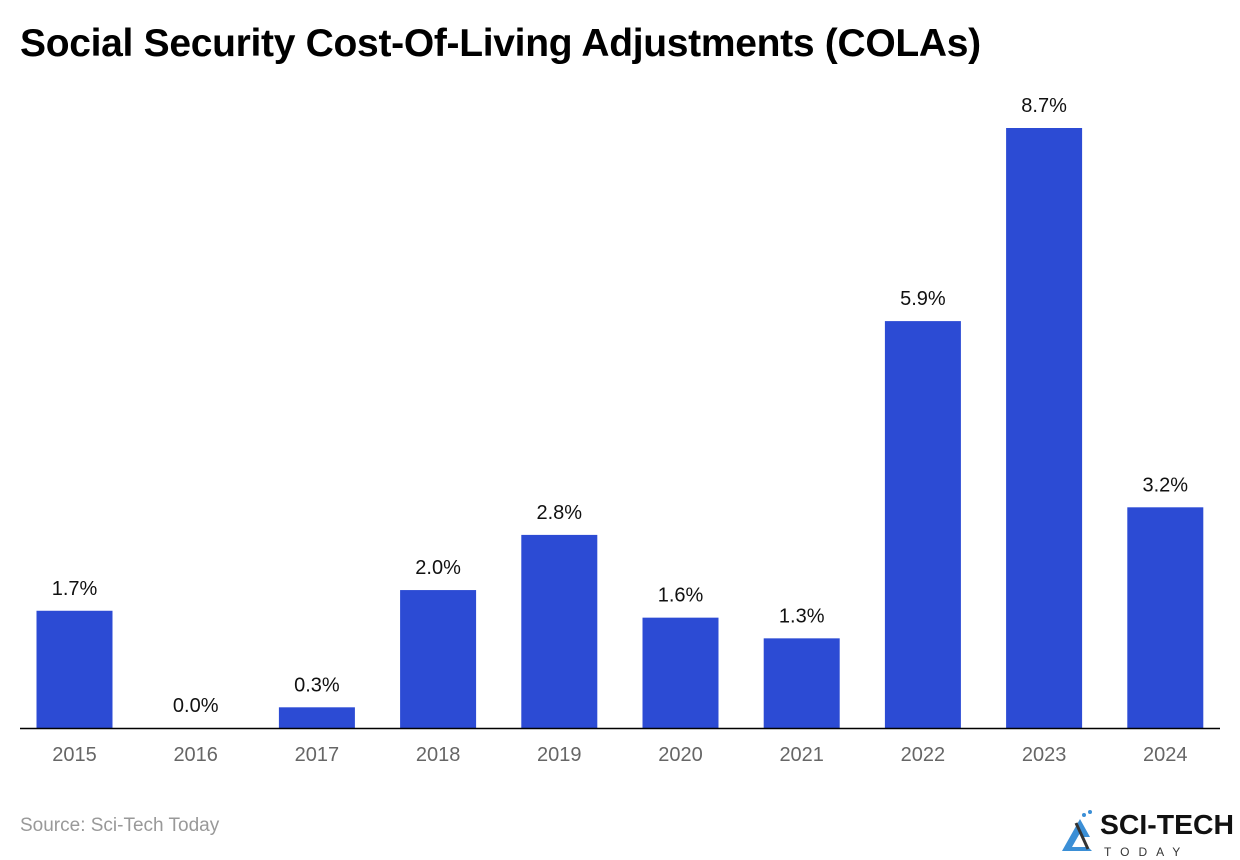 The image size is (1240, 860). What do you see at coordinates (1044, 106) in the screenshot?
I see `data-label-2023: 8.7%` at bounding box center [1044, 106].